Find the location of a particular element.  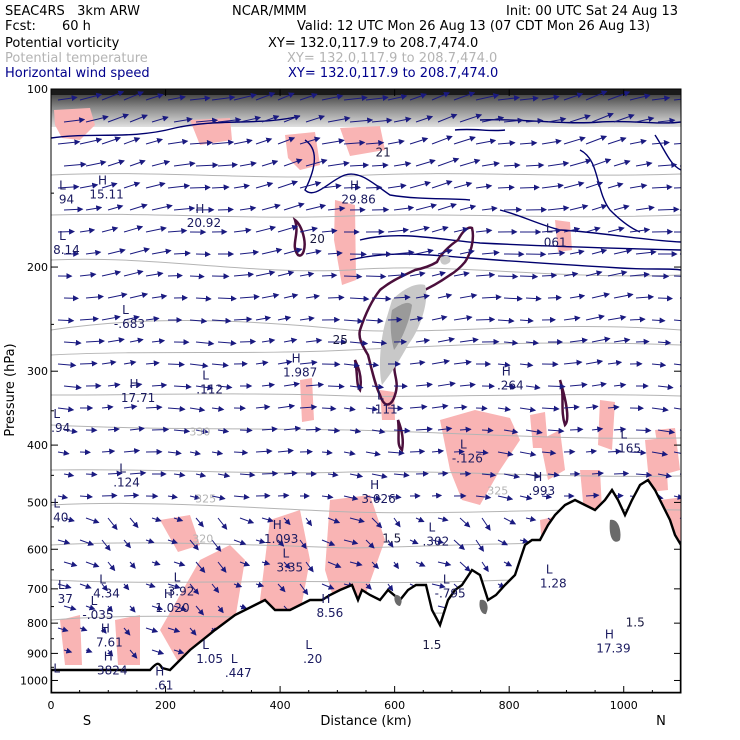

field-name-pv: Potential vorticity is located at coordinates (62, 43).